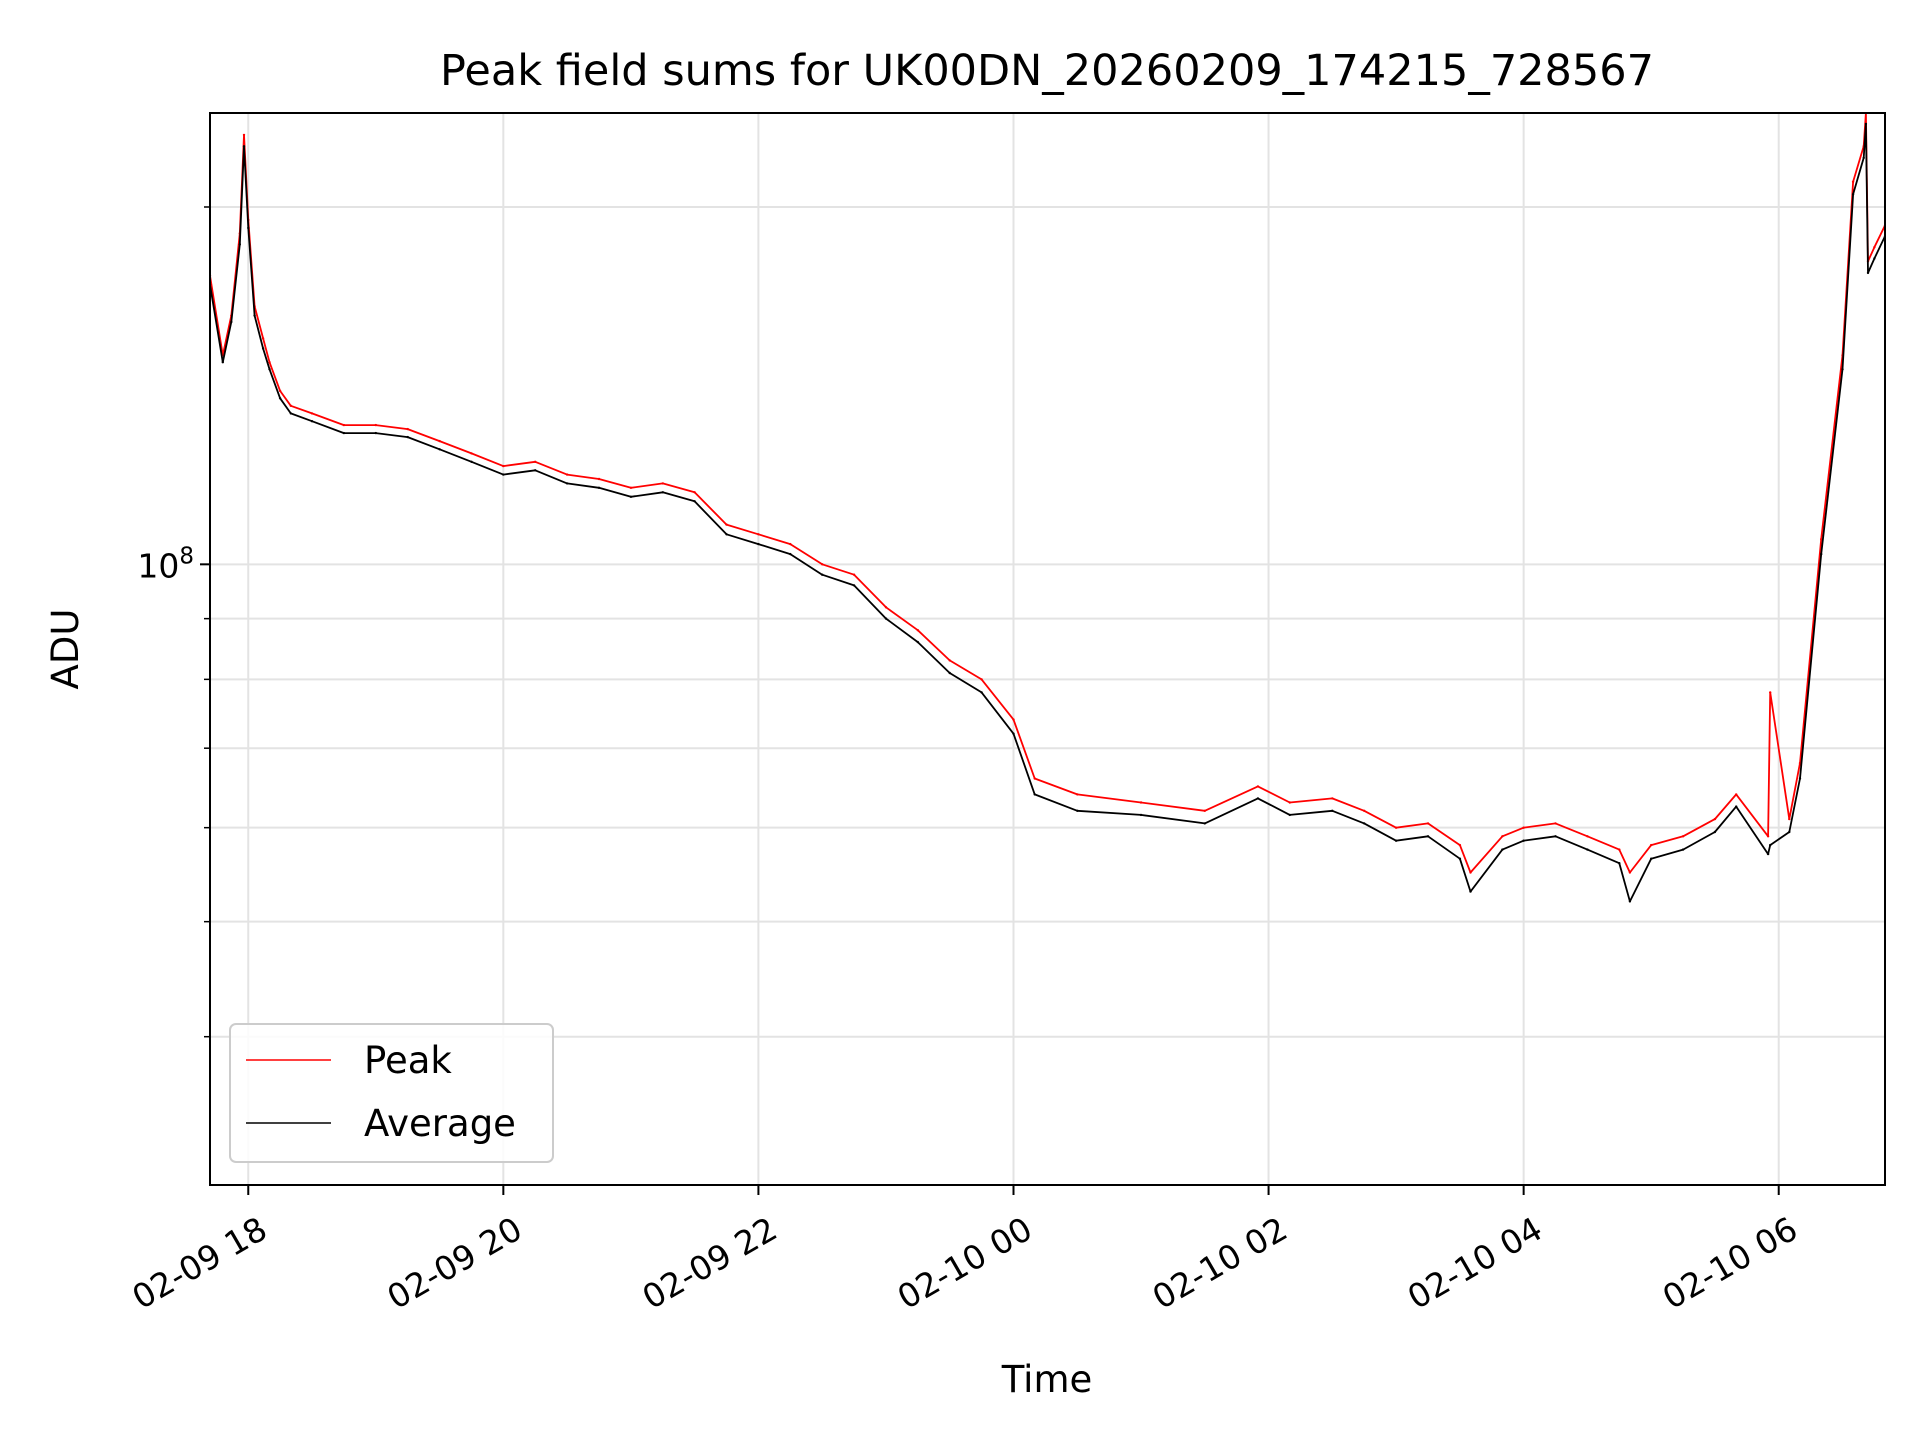 This screenshot has width=1920, height=1444. What do you see at coordinates (440, 1123) in the screenshot?
I see `legend-label-average: Average` at bounding box center [440, 1123].